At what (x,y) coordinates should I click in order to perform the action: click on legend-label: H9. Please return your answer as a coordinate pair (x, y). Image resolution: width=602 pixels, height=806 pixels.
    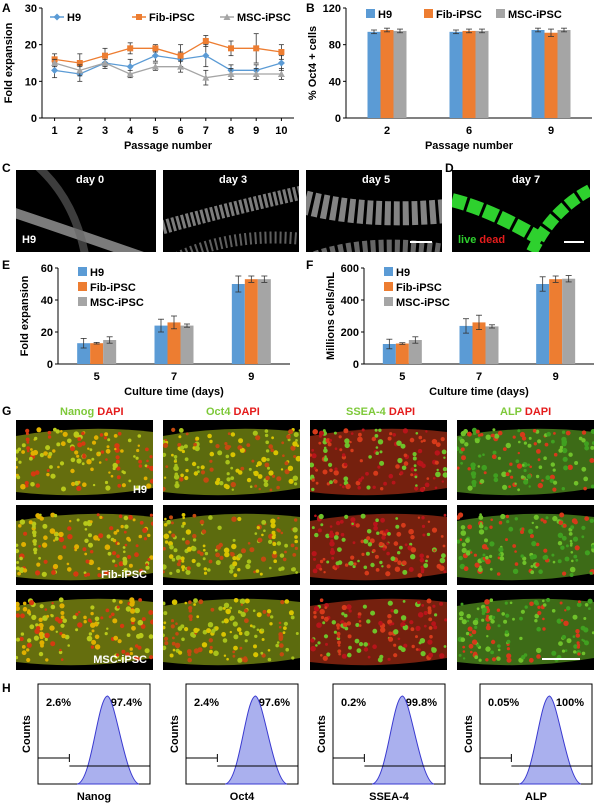
    Looking at the image, I should click on (74, 18).